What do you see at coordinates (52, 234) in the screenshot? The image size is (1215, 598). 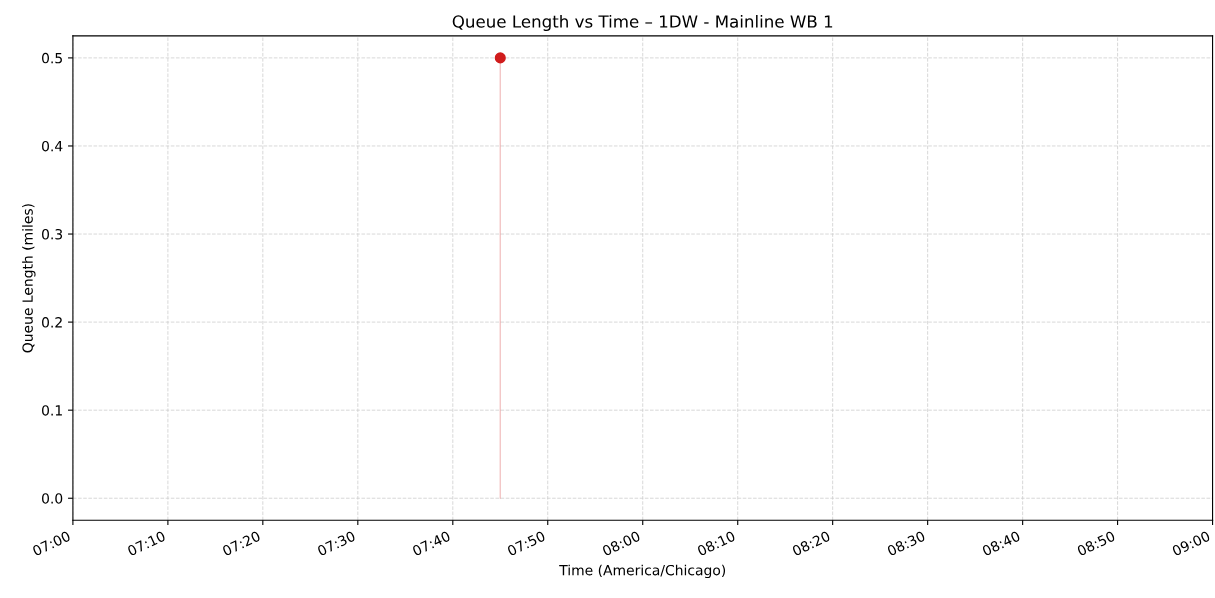 I see `y-tick-label: 0.3` at bounding box center [52, 234].